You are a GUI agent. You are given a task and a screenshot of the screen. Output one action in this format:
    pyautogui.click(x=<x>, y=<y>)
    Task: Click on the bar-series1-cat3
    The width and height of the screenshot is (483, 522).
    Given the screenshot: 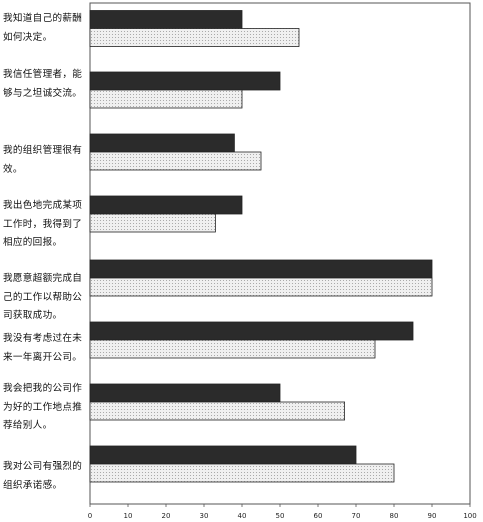 What is the action you would take?
    pyautogui.click(x=162, y=143)
    